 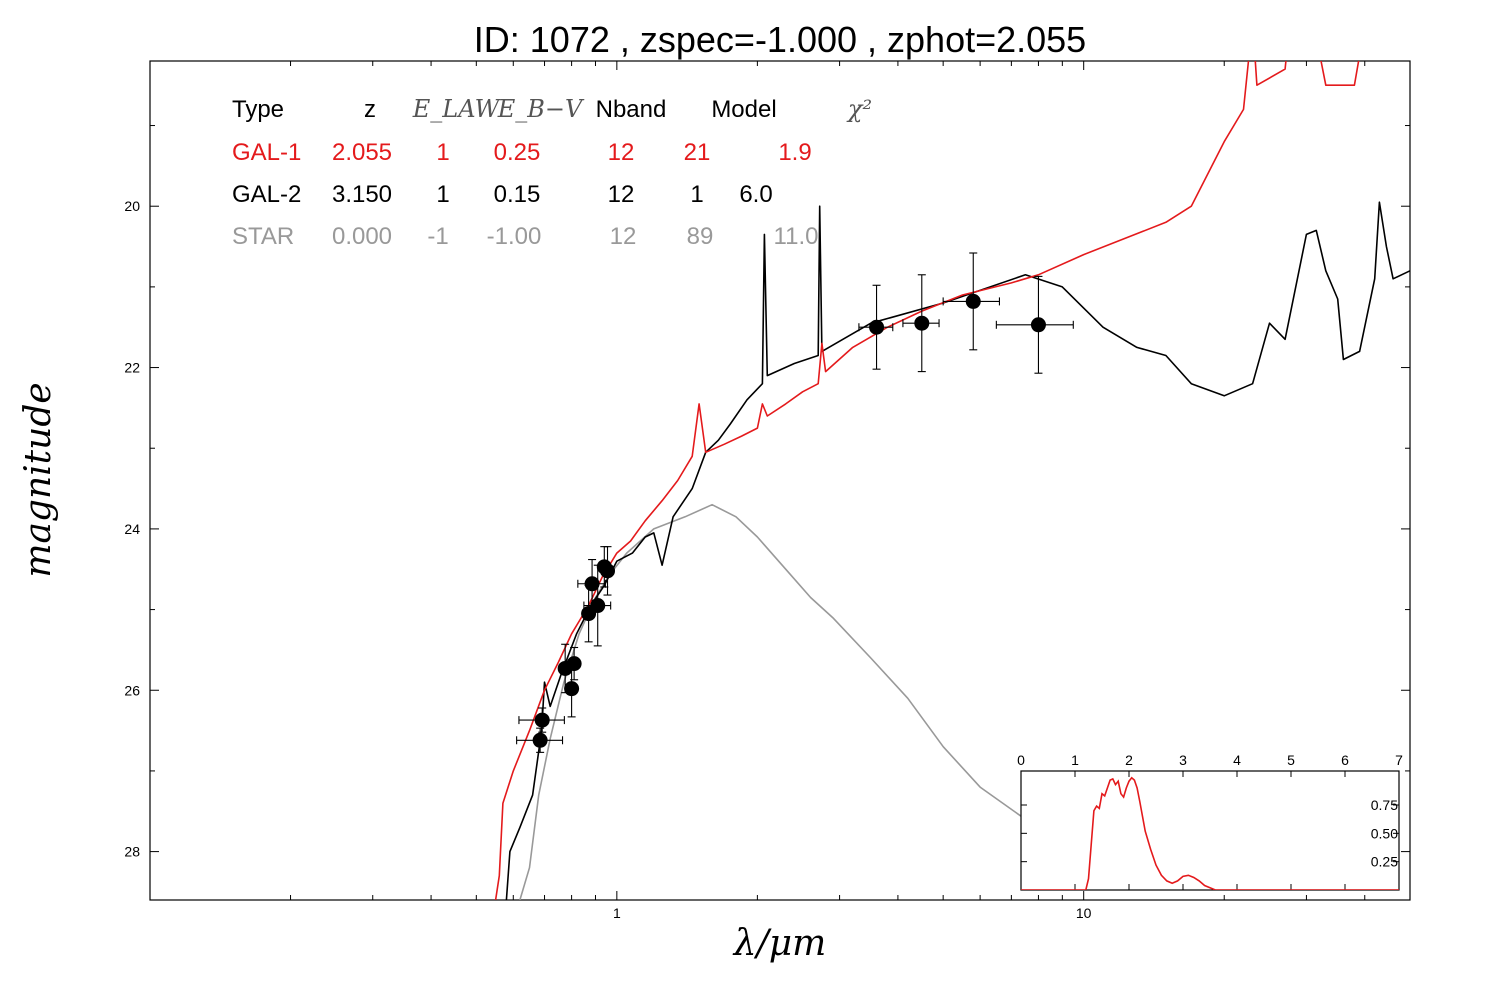 What do you see at coordinates (696, 194) in the screenshot?
I see `legend-model: 1` at bounding box center [696, 194].